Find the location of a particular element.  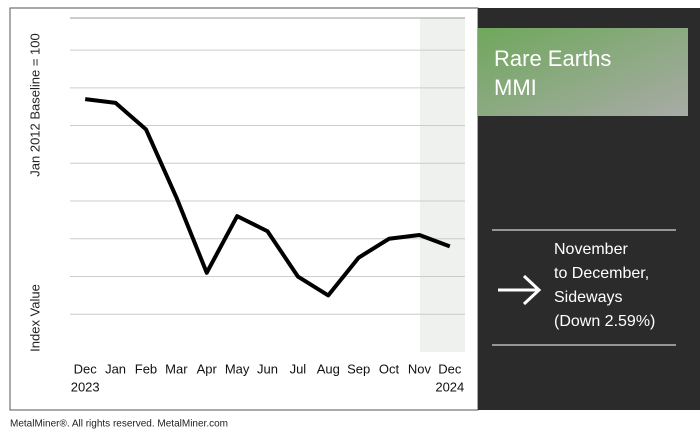

summary: to December, is located at coordinates (601, 273).